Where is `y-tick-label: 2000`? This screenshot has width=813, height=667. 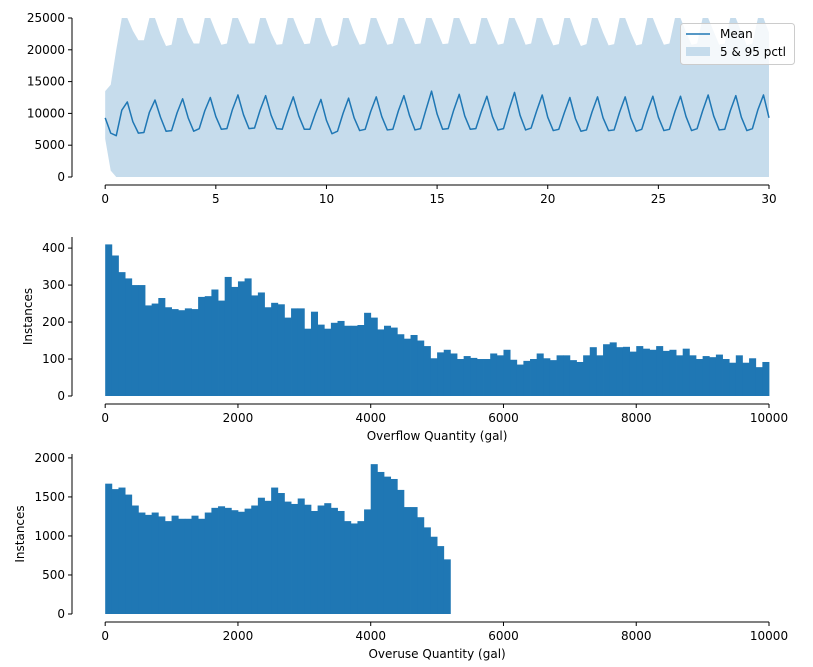
y-tick-label: 2000 is located at coordinates (49, 458).